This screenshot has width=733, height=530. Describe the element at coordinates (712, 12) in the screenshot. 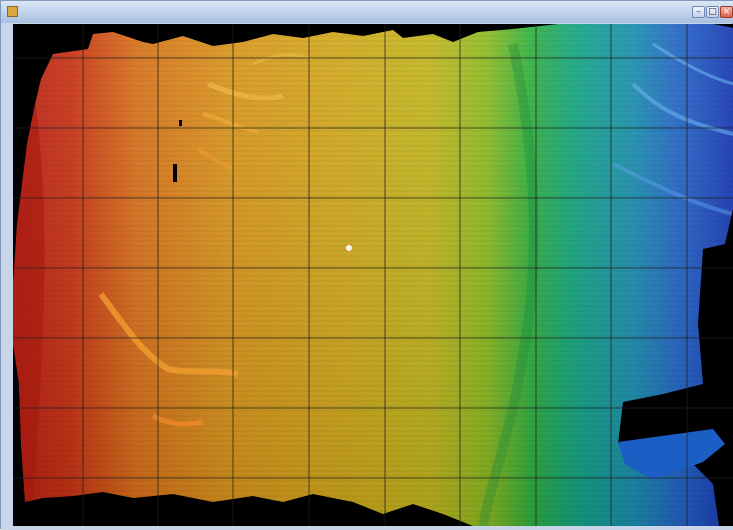

I see `maximize-button: □` at that location.